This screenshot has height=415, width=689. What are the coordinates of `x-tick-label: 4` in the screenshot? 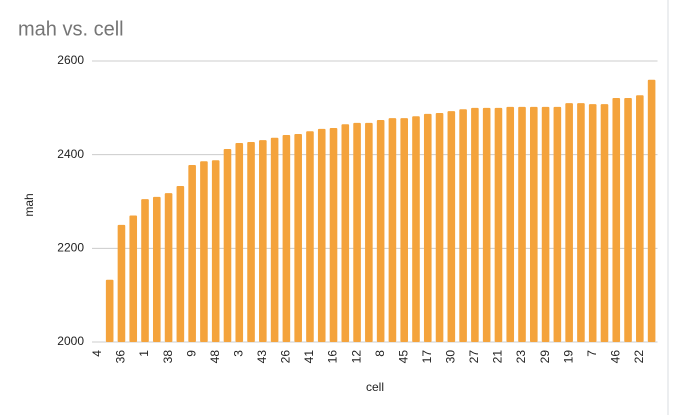 It's located at (97, 353).